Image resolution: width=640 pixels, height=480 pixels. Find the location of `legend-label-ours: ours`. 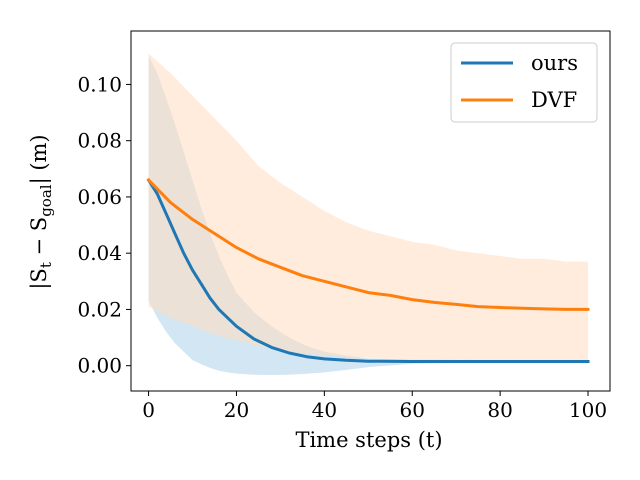

legend-label-ours: ours is located at coordinates (554, 63).